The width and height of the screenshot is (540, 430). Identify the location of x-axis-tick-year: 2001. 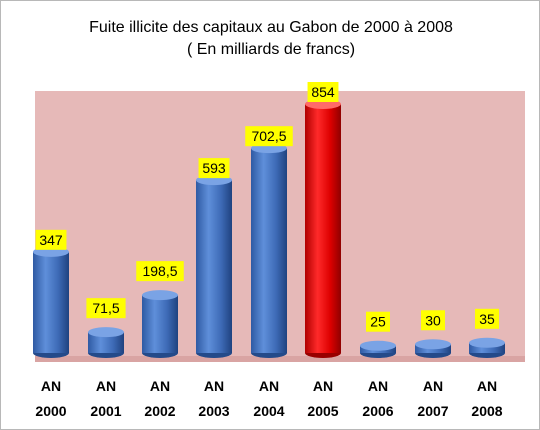
(105, 411).